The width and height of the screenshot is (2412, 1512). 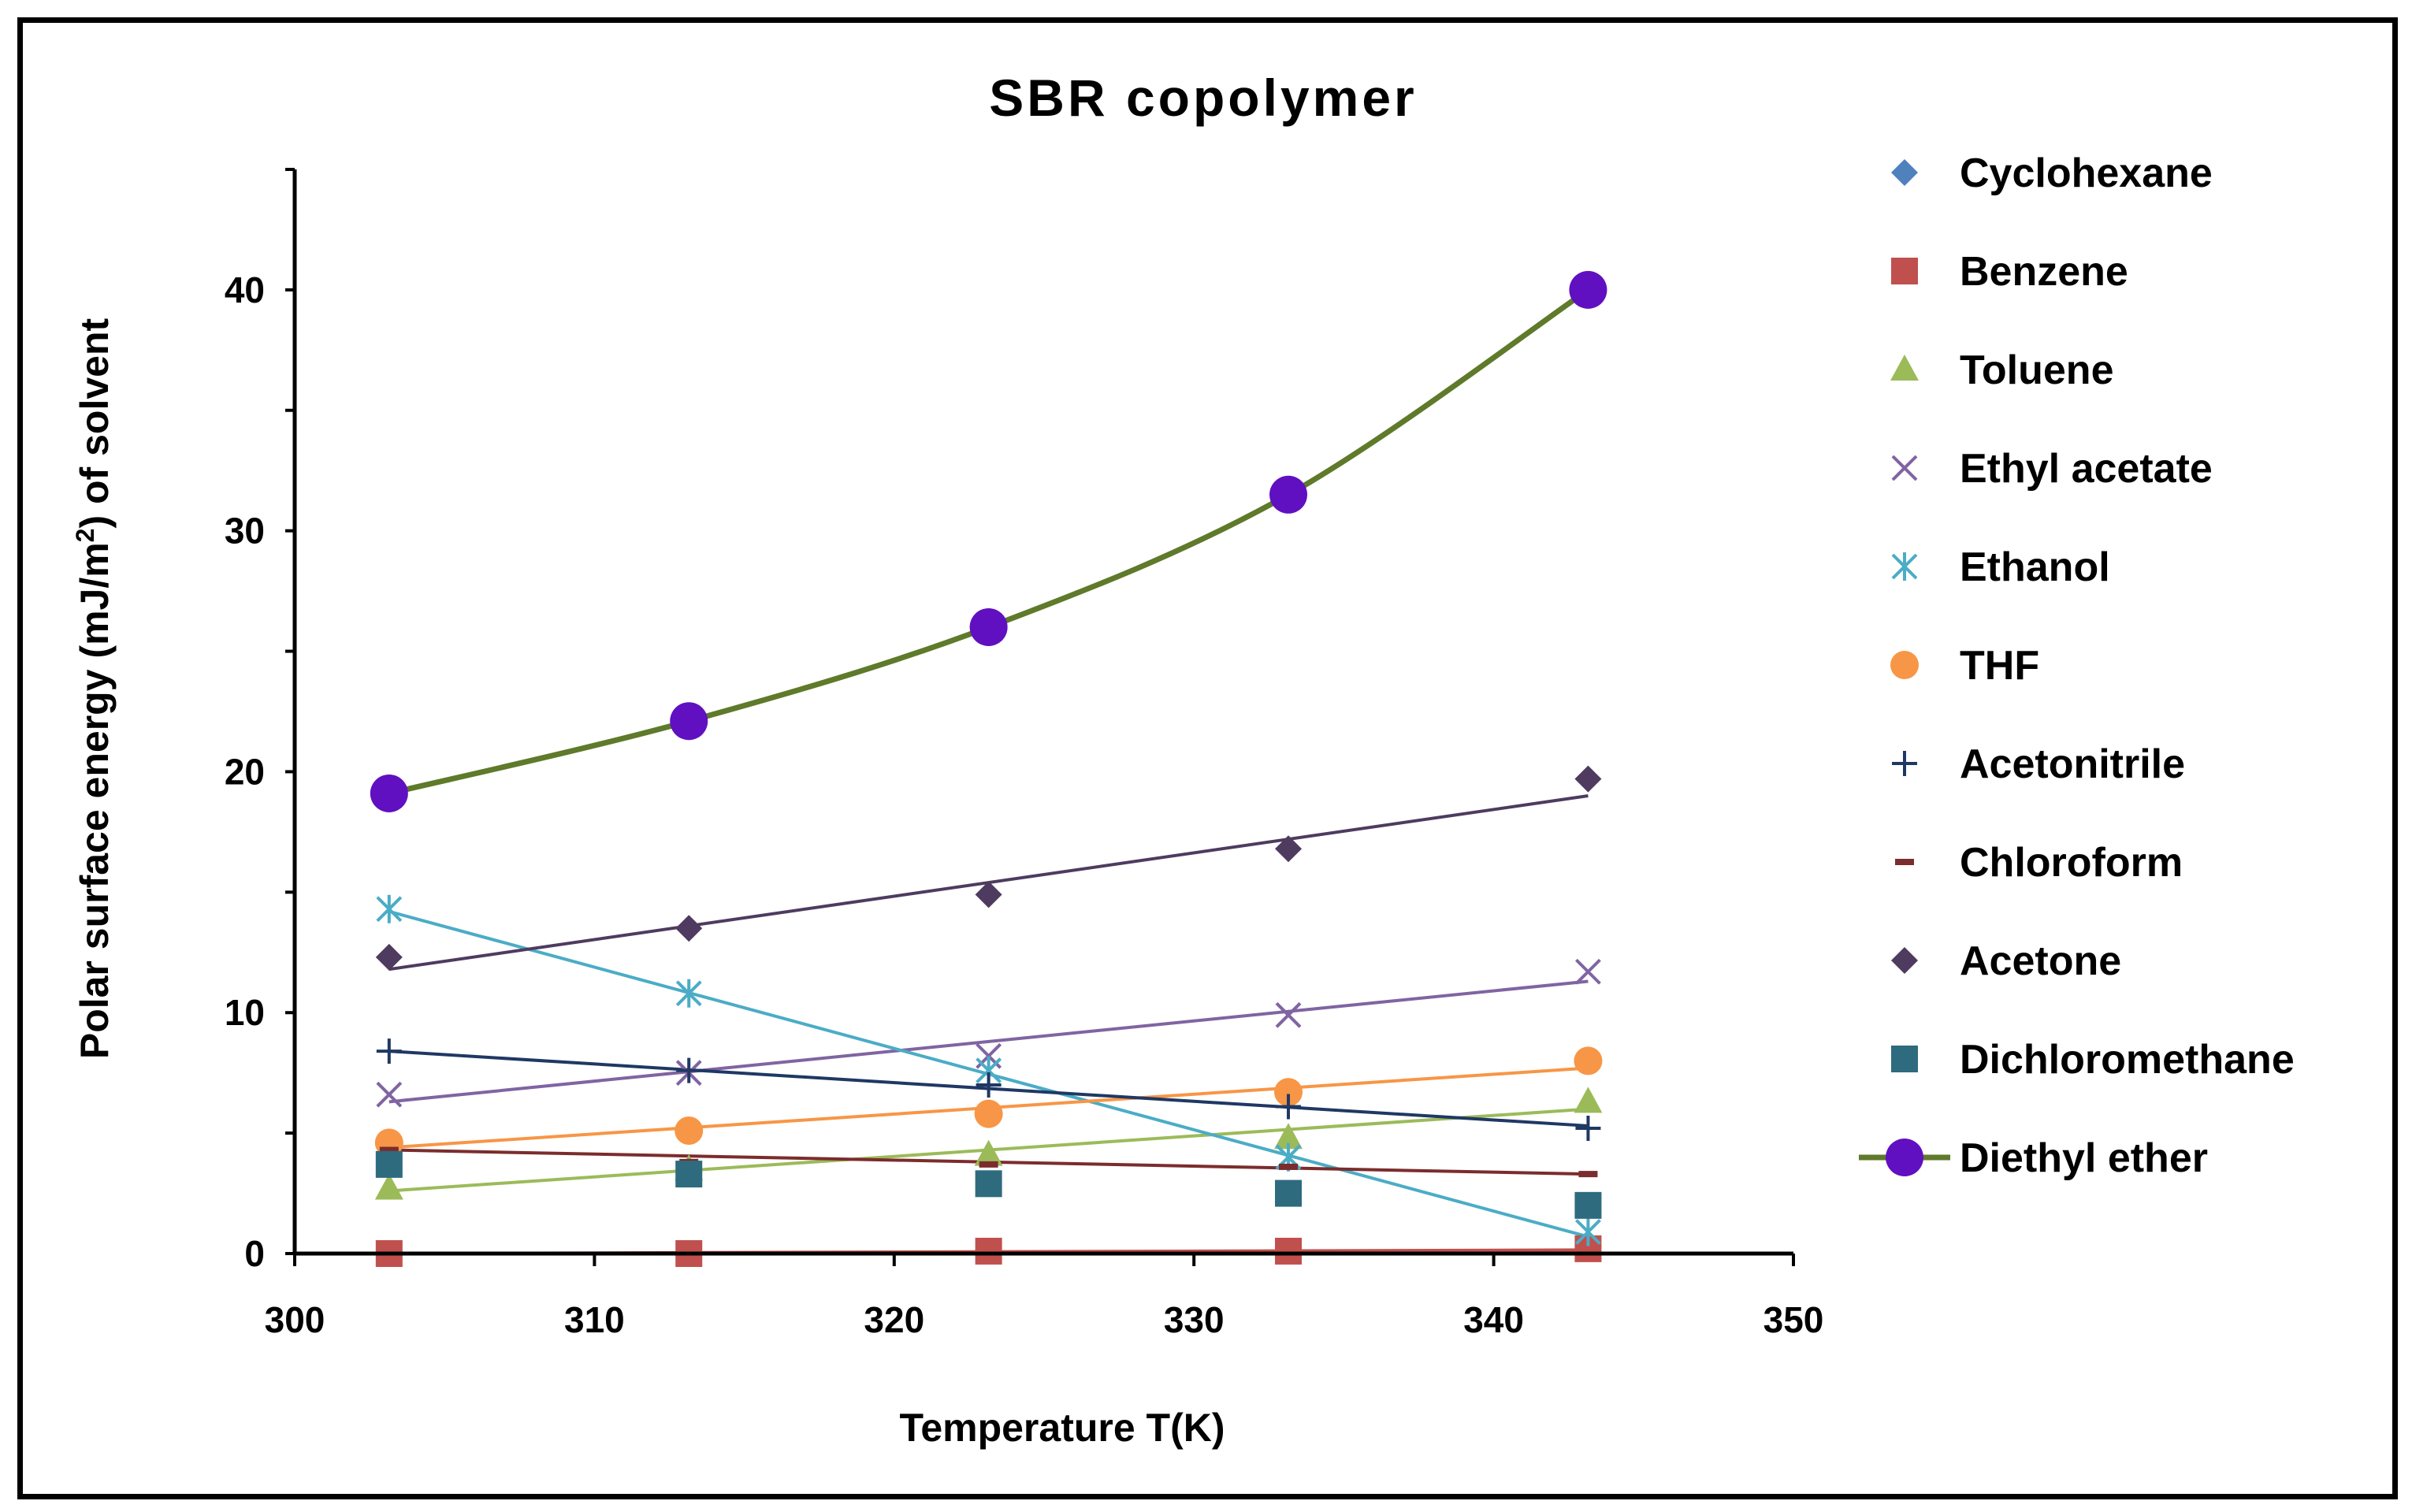 I want to click on legend-item-ethyl-acetate: Ethyl acetate, so click(x=2052, y=469).